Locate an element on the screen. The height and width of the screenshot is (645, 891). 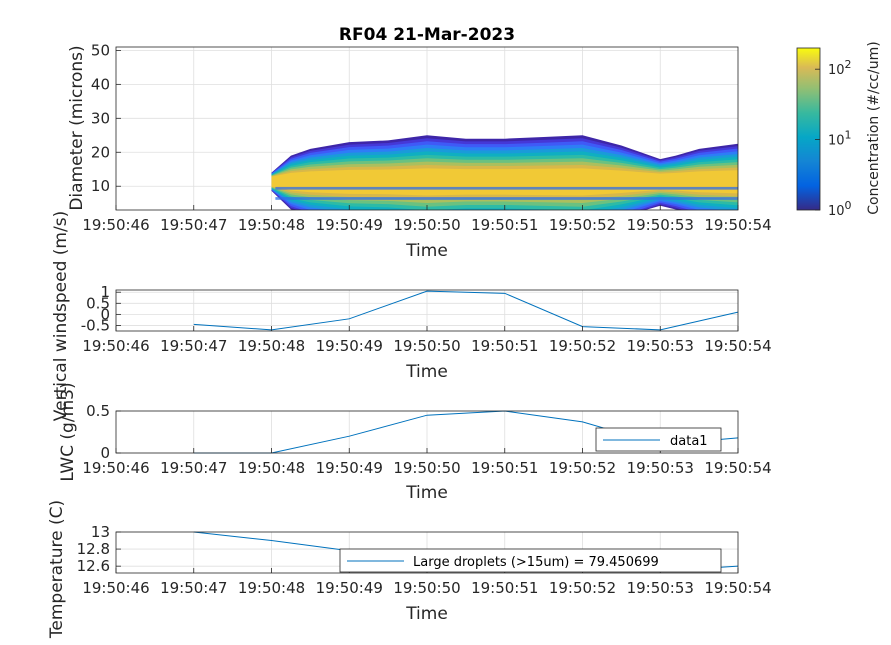
vertical-windspeed-ytick-label: 0 is located at coordinates (105, 314).